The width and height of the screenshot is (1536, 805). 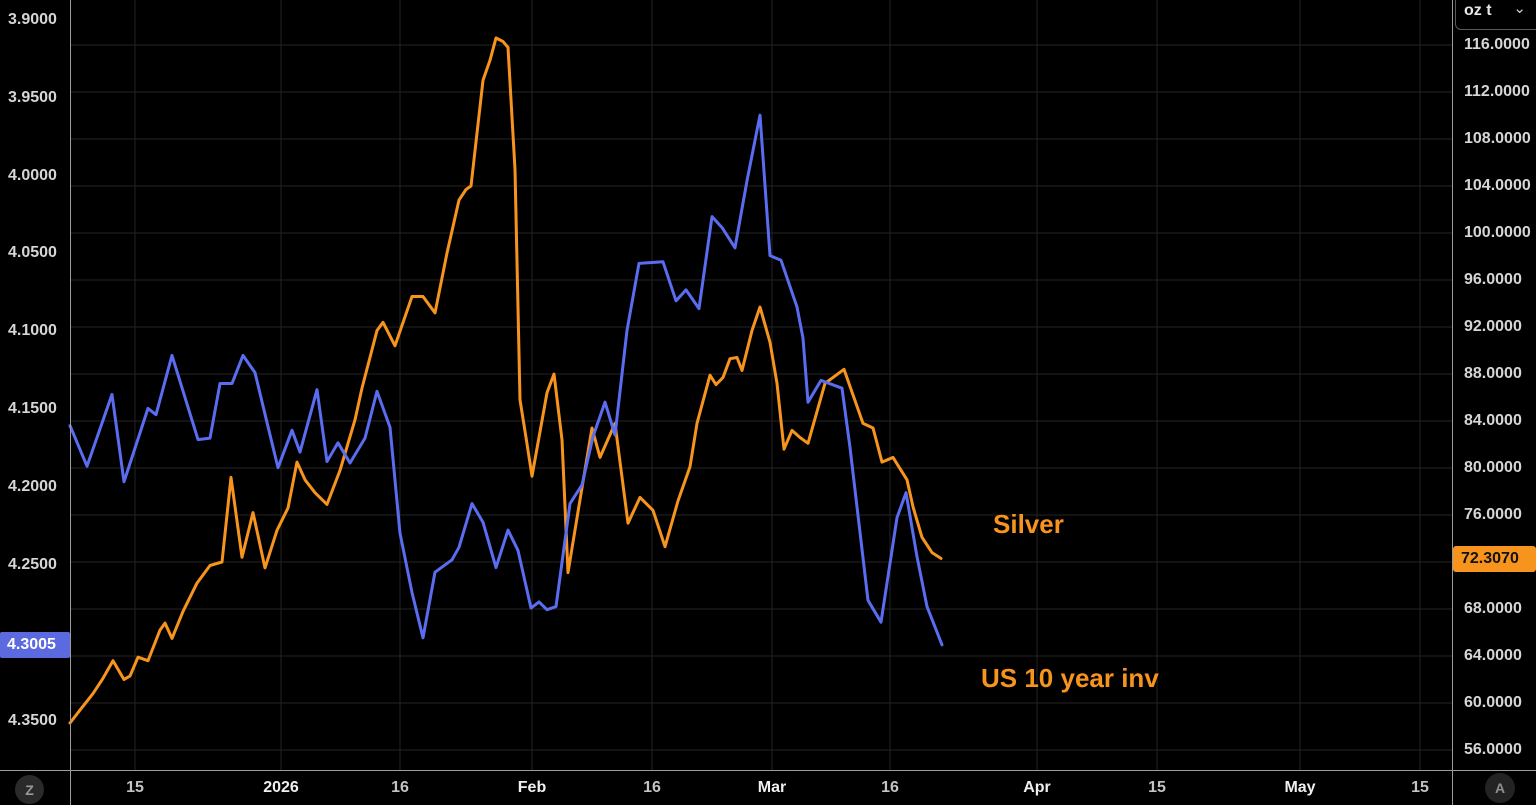 What do you see at coordinates (1497, 44) in the screenshot?
I see `right-axis-label: 116.0000` at bounding box center [1497, 44].